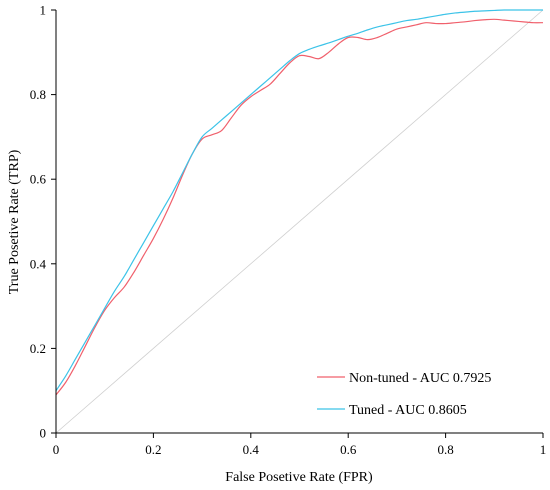  Describe the element at coordinates (404, 394) in the screenshot. I see `legend: Non-tuned - AUC 0.7925 Tuned - AUC 0.8605` at that location.